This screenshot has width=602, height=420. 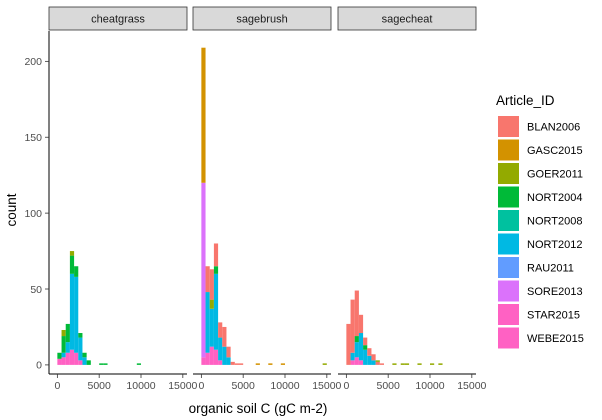 I want to click on legend-item: GOER2011, so click(x=540, y=173).